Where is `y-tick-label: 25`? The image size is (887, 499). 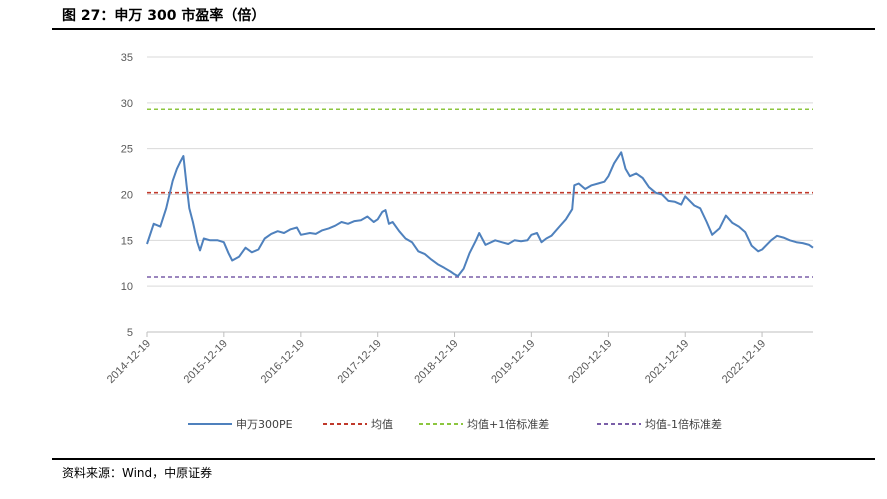
y-tick-label: 25 is located at coordinates (127, 150).